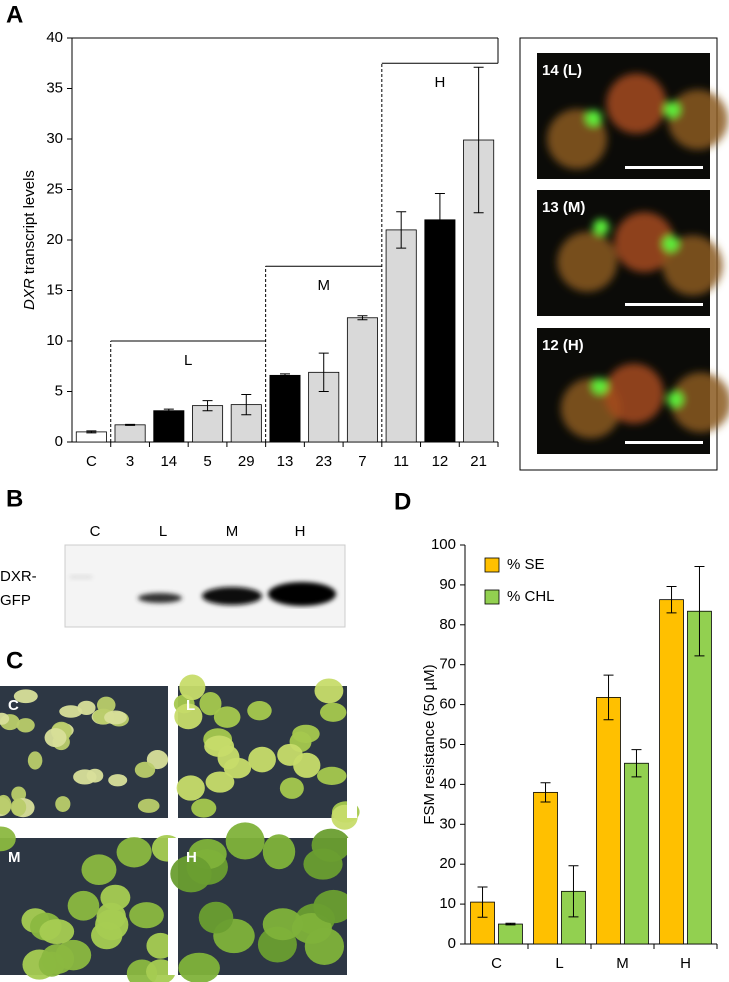  Describe the element at coordinates (54, 87) in the screenshot. I see `y-tick-label: 35` at that location.